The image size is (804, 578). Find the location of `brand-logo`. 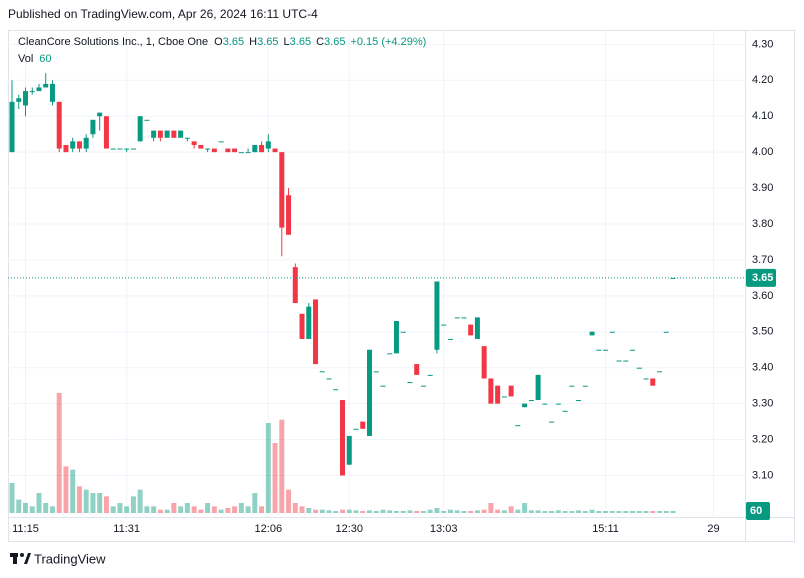

brand-logo is located at coordinates (20, 558).